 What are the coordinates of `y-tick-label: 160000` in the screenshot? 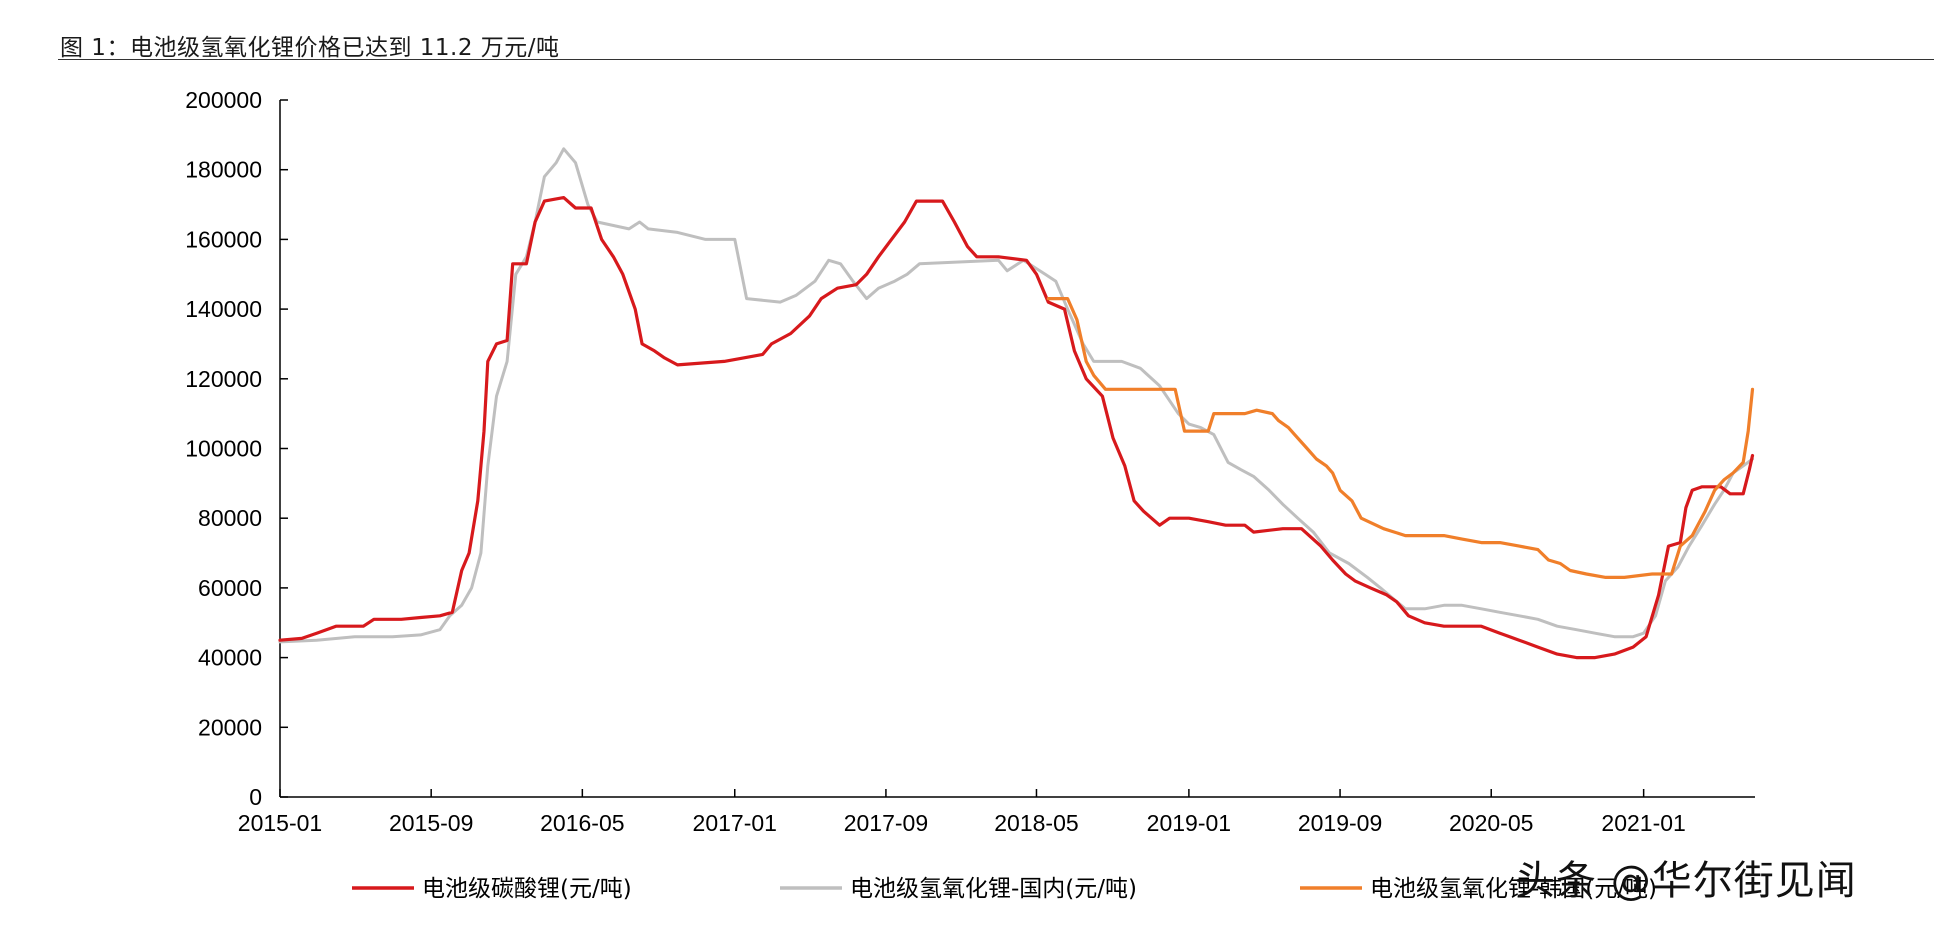 It's located at (223, 239).